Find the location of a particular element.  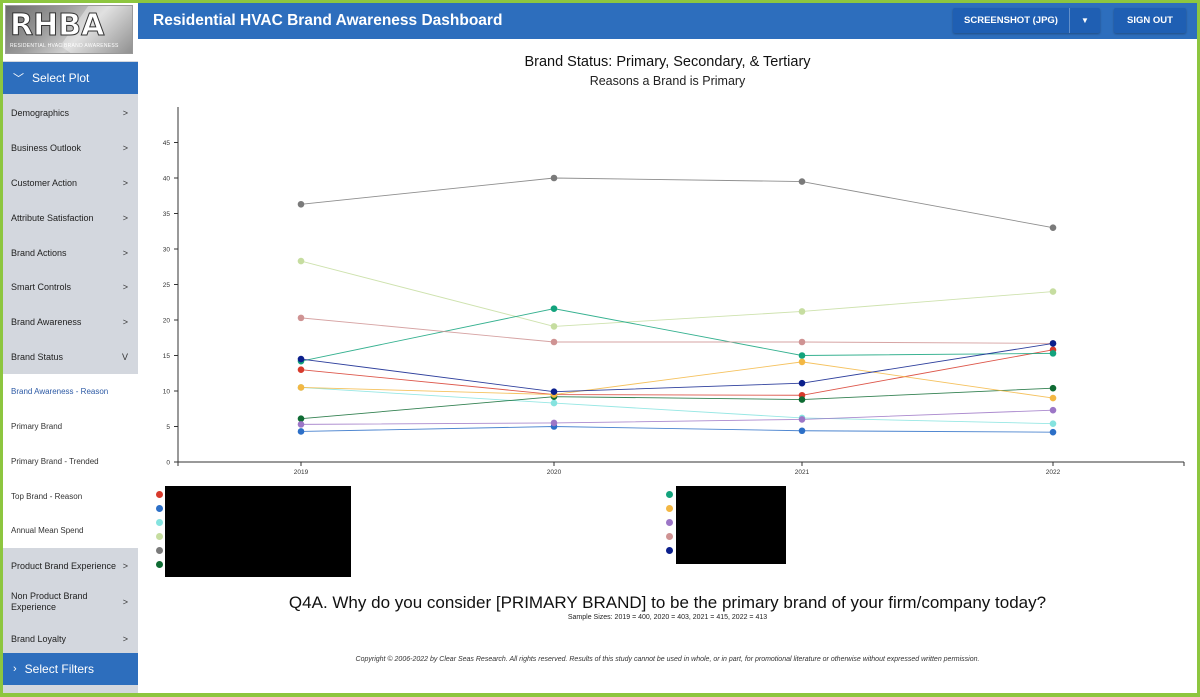

sidebar-item-business-outlook: Business Outlook > is located at coordinates (70, 148).